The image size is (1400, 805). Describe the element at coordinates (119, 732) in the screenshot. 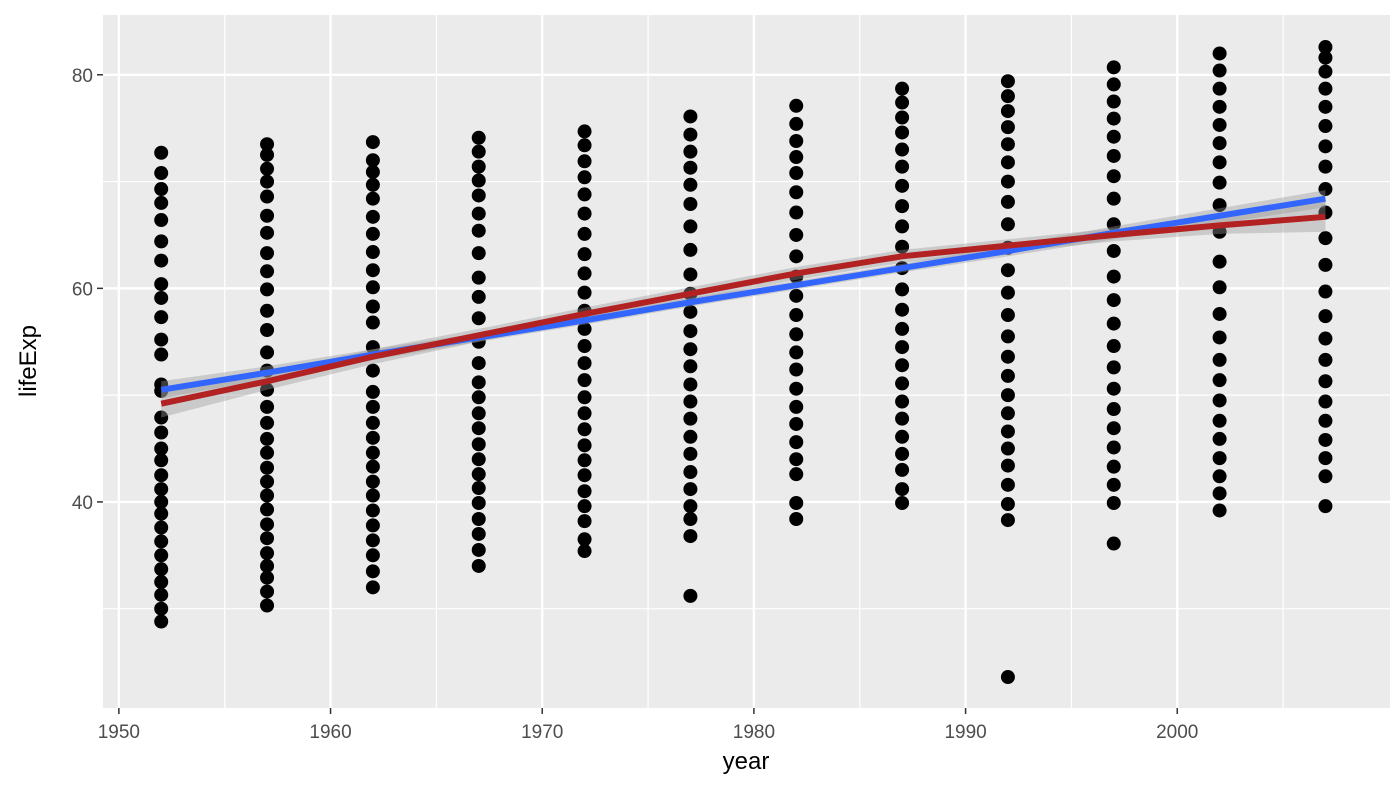

I see `x-tick-label: 1950` at that location.